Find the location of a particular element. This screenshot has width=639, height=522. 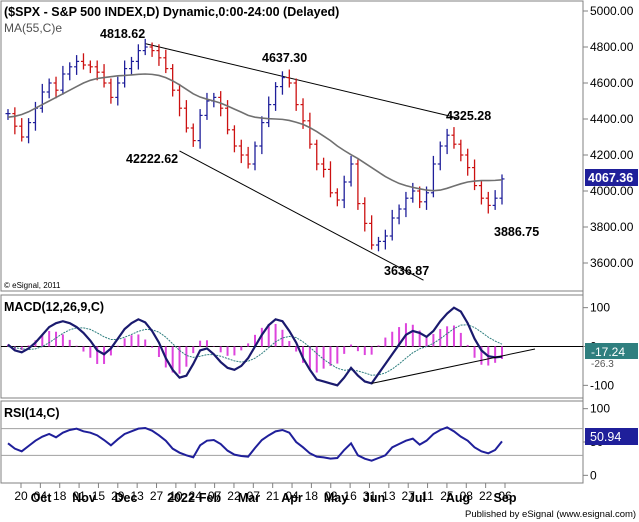

x-month-label: Sep is located at coordinates (505, 498).